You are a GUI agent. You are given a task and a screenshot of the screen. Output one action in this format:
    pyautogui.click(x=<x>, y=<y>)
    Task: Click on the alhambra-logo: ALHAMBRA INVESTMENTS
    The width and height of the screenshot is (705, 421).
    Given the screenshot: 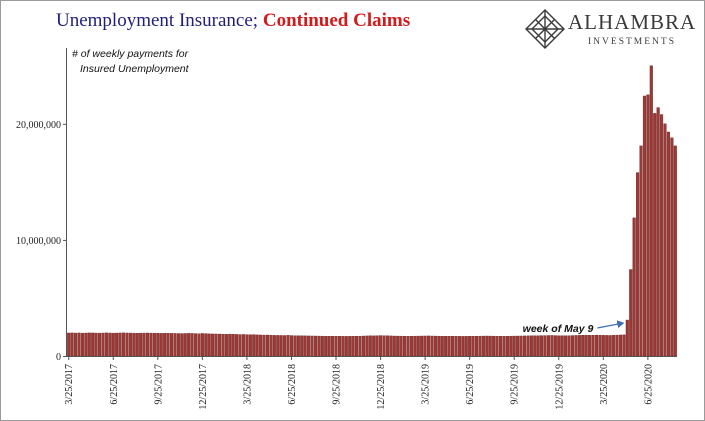 What is the action you would take?
    pyautogui.click(x=611, y=30)
    